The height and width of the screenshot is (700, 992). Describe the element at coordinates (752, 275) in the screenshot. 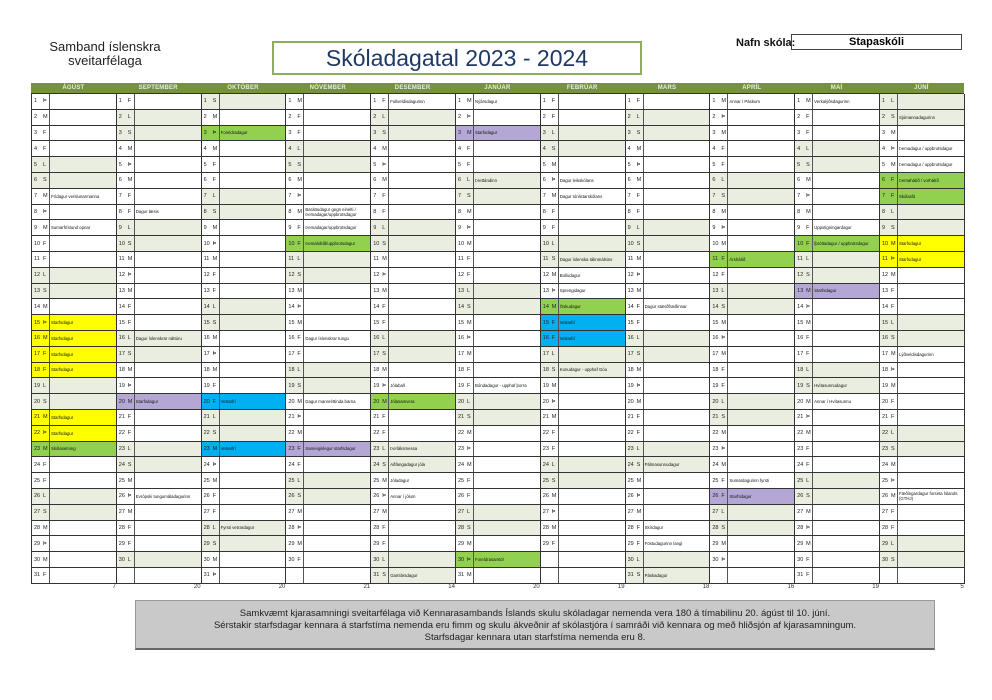

I see `day-row: 12 F` at that location.